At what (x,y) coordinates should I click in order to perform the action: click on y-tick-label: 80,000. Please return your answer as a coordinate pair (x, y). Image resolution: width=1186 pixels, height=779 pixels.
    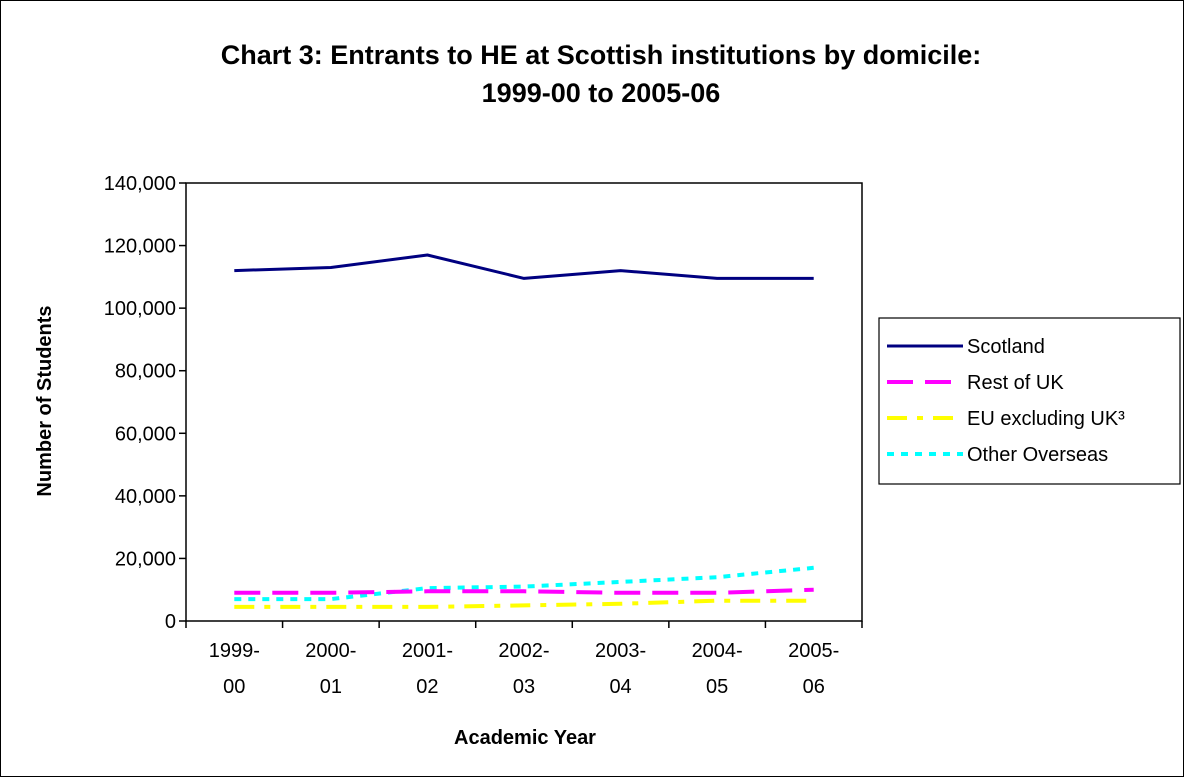
    Looking at the image, I should click on (145, 372).